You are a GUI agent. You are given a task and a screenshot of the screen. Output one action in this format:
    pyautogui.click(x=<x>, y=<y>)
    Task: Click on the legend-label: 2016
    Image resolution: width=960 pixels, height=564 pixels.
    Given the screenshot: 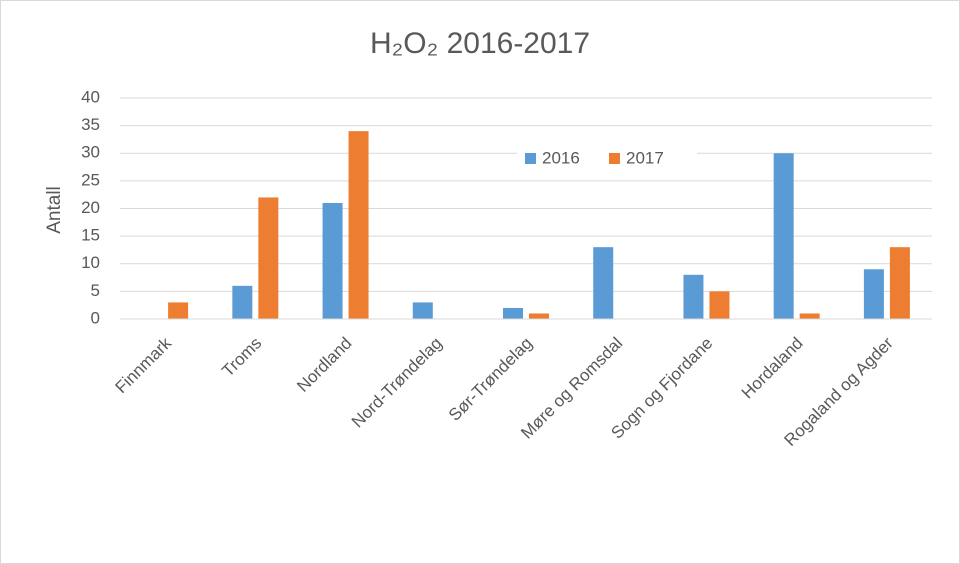 What is the action you would take?
    pyautogui.click(x=561, y=157)
    